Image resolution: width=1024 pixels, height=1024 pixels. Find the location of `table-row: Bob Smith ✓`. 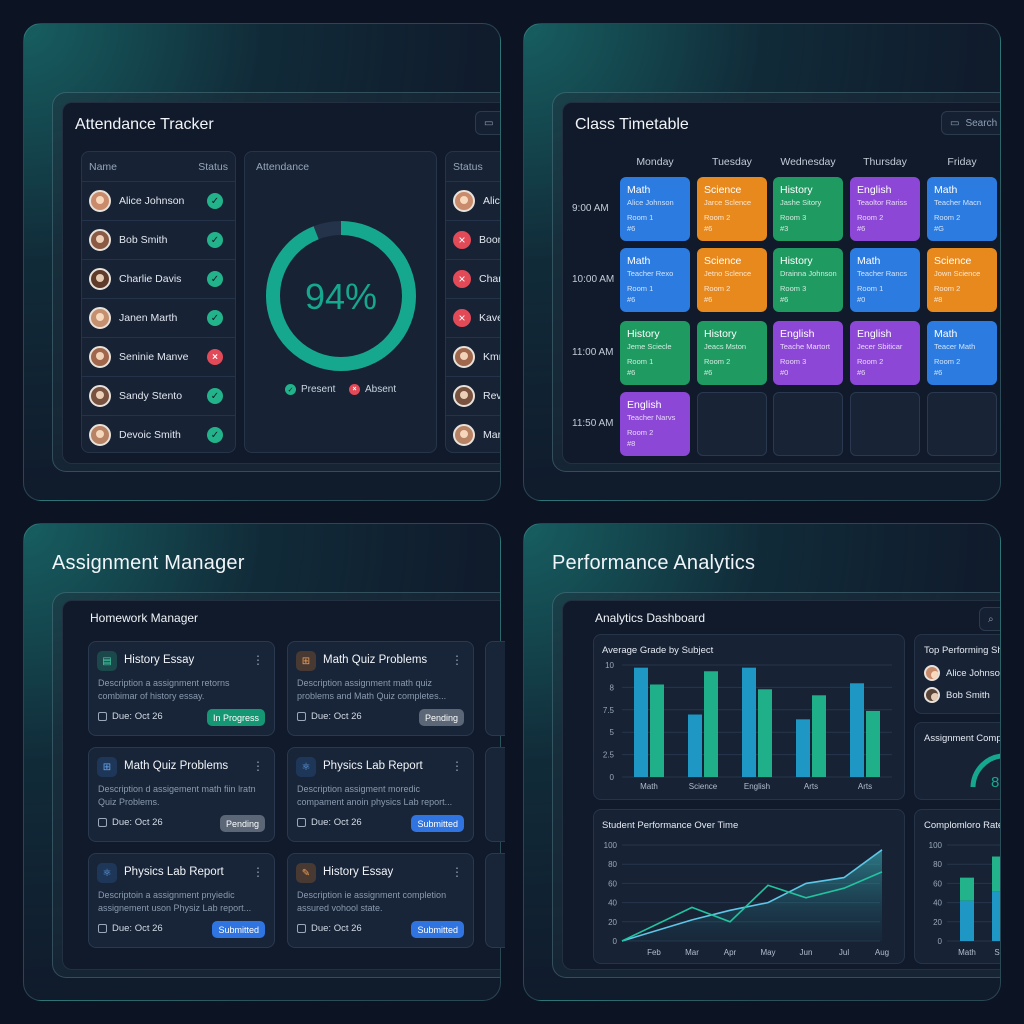

table-row: Bob Smith ✓ is located at coordinates (158, 239).